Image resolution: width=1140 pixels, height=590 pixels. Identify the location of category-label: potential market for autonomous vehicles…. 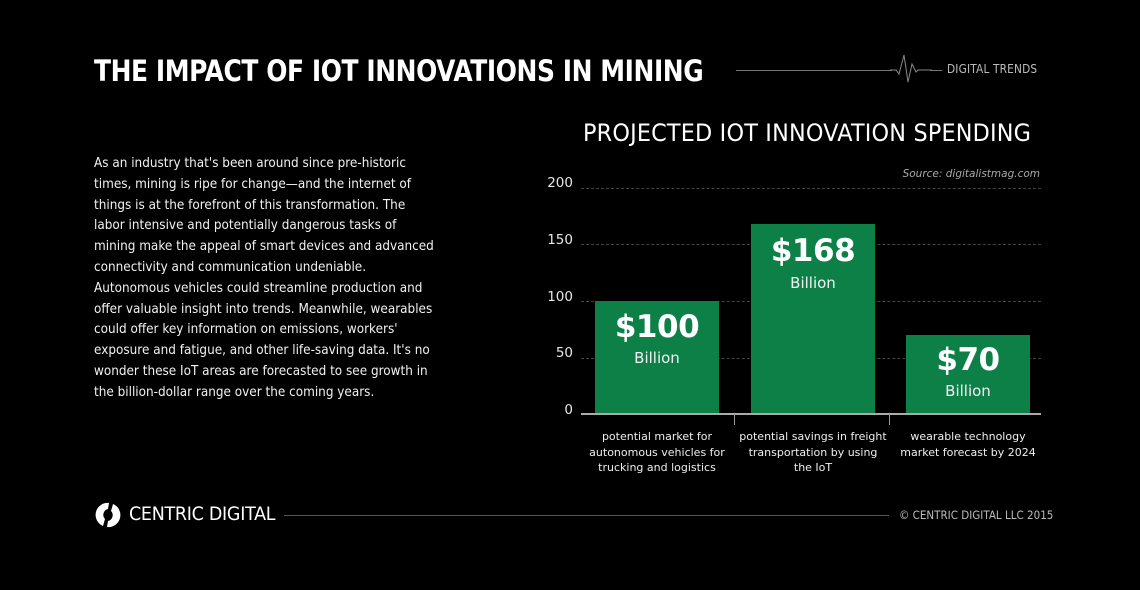
(657, 452).